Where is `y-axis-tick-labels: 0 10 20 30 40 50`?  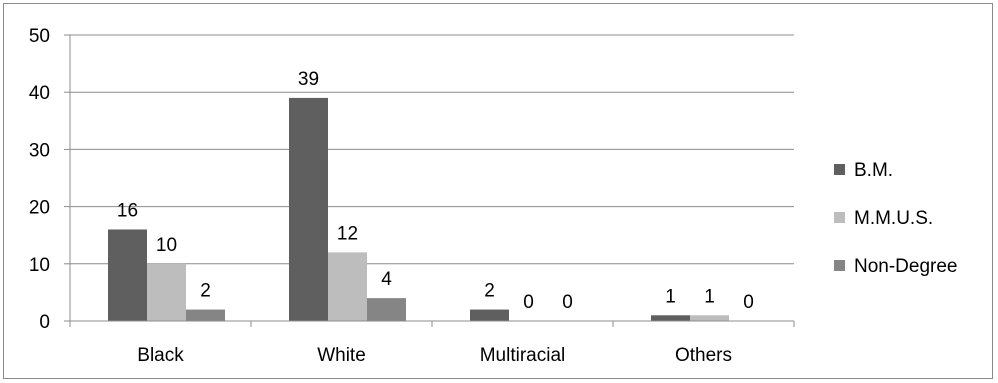
y-axis-tick-labels: 0 10 20 30 40 50 is located at coordinates (39, 179).